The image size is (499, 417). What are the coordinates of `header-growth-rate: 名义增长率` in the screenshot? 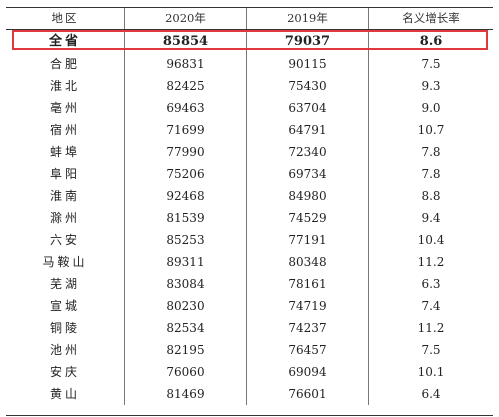 It's located at (430, 18).